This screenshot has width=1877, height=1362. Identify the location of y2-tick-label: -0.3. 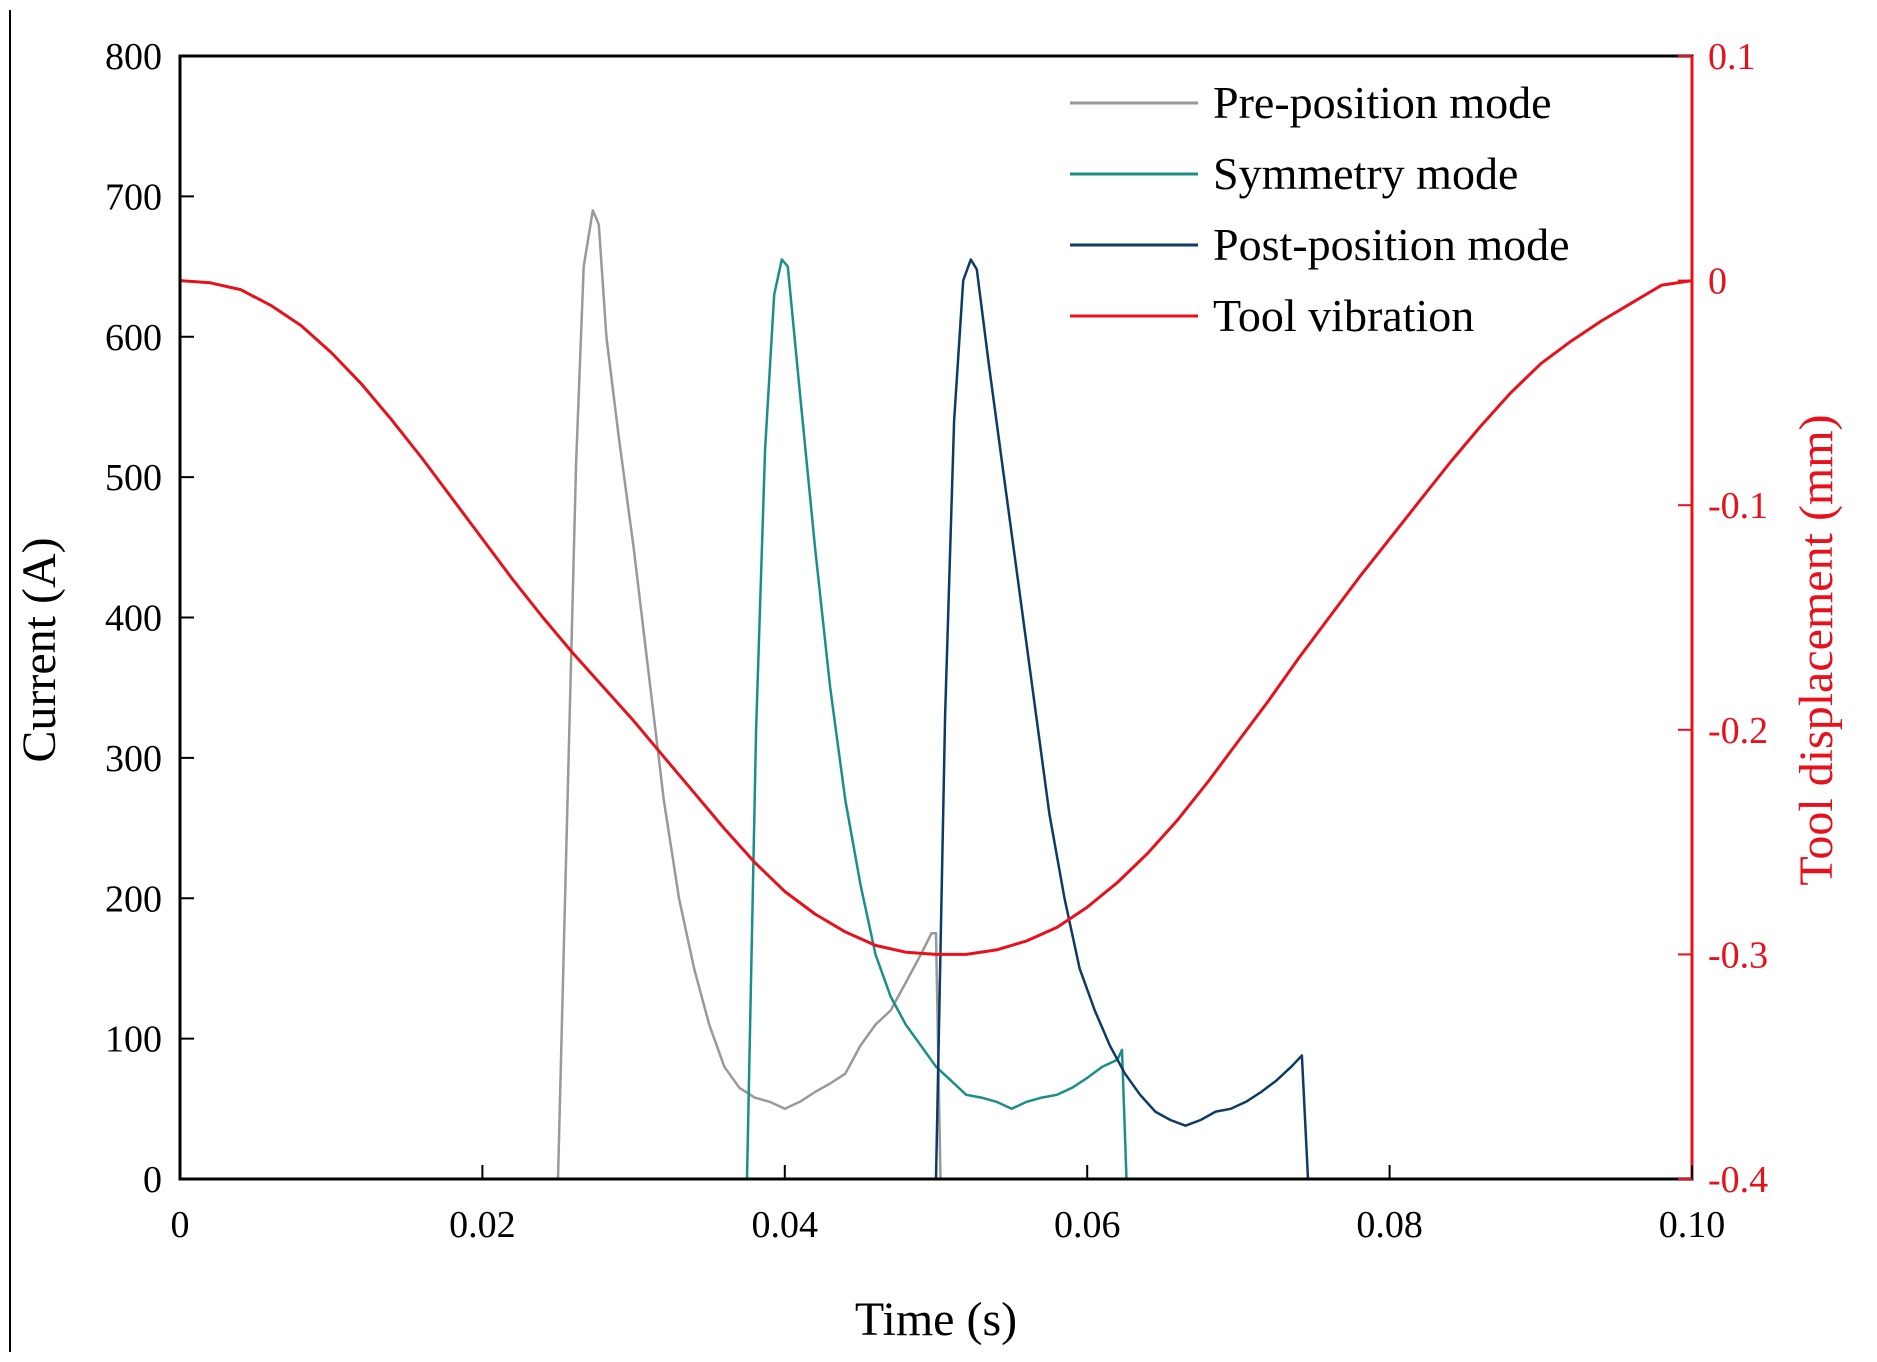
(1738, 955).